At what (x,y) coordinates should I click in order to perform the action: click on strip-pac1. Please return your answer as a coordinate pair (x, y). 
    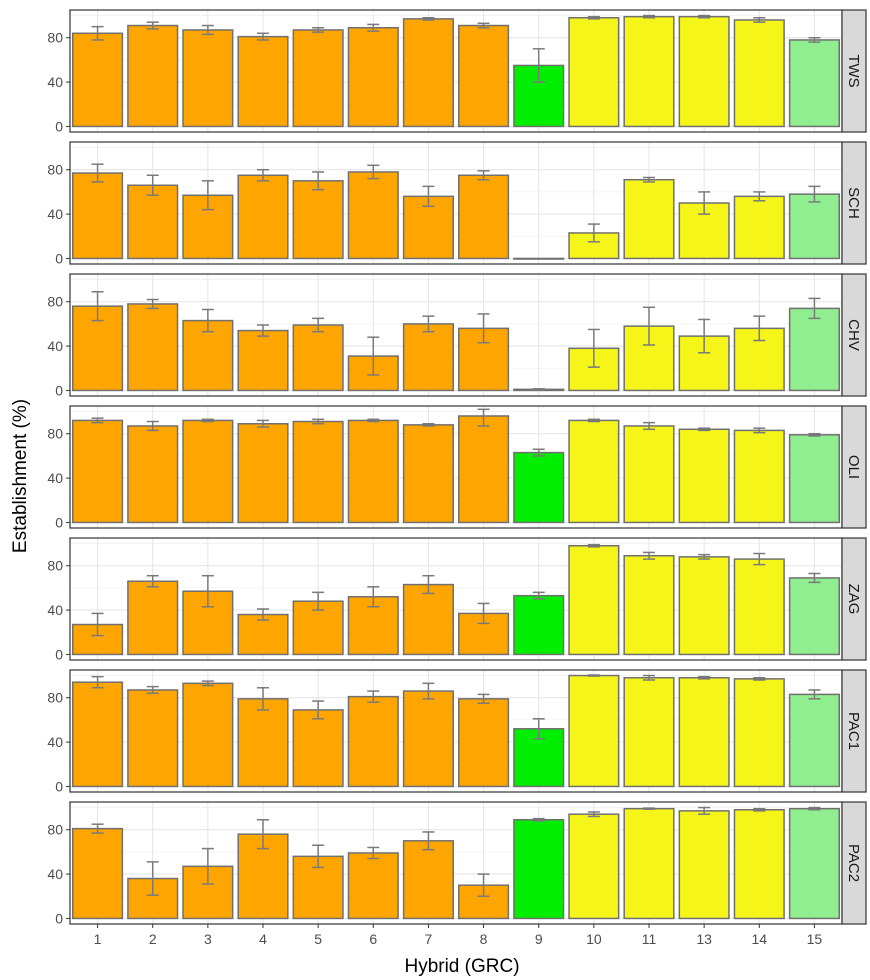
    Looking at the image, I should click on (854, 731).